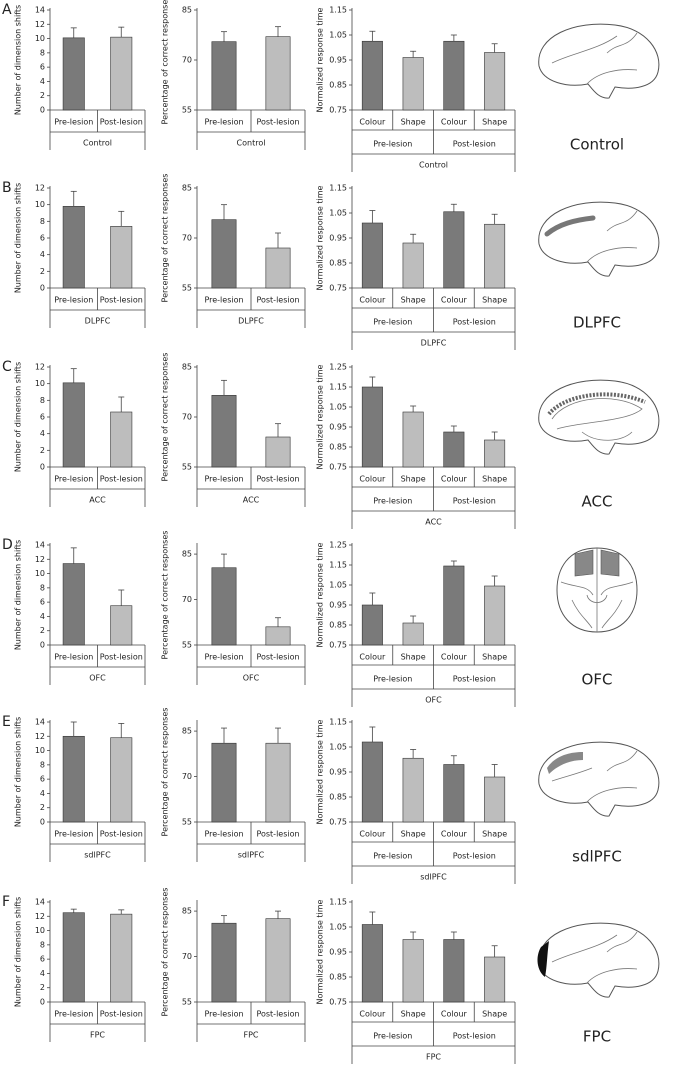 This screenshot has width=675, height=1073. What do you see at coordinates (251, 321) in the screenshot?
I see `x-axis-label: DLPFC` at bounding box center [251, 321].